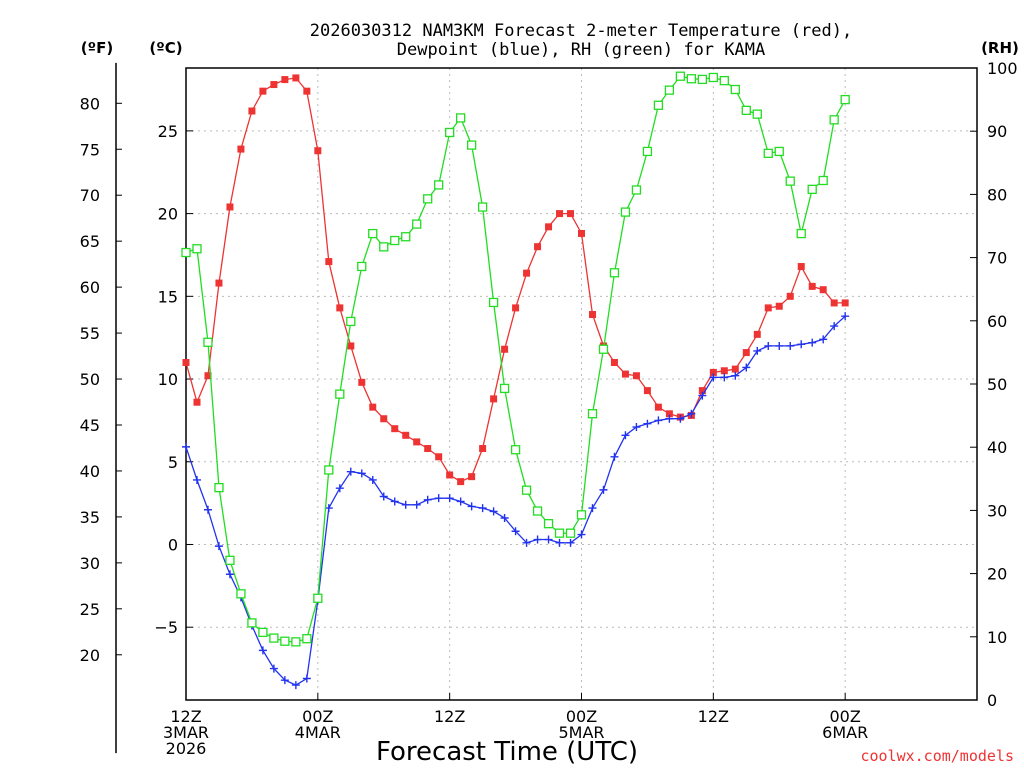  Describe the element at coordinates (90, 195) in the screenshot. I see `fahrenheit-tick-label: 70` at that location.